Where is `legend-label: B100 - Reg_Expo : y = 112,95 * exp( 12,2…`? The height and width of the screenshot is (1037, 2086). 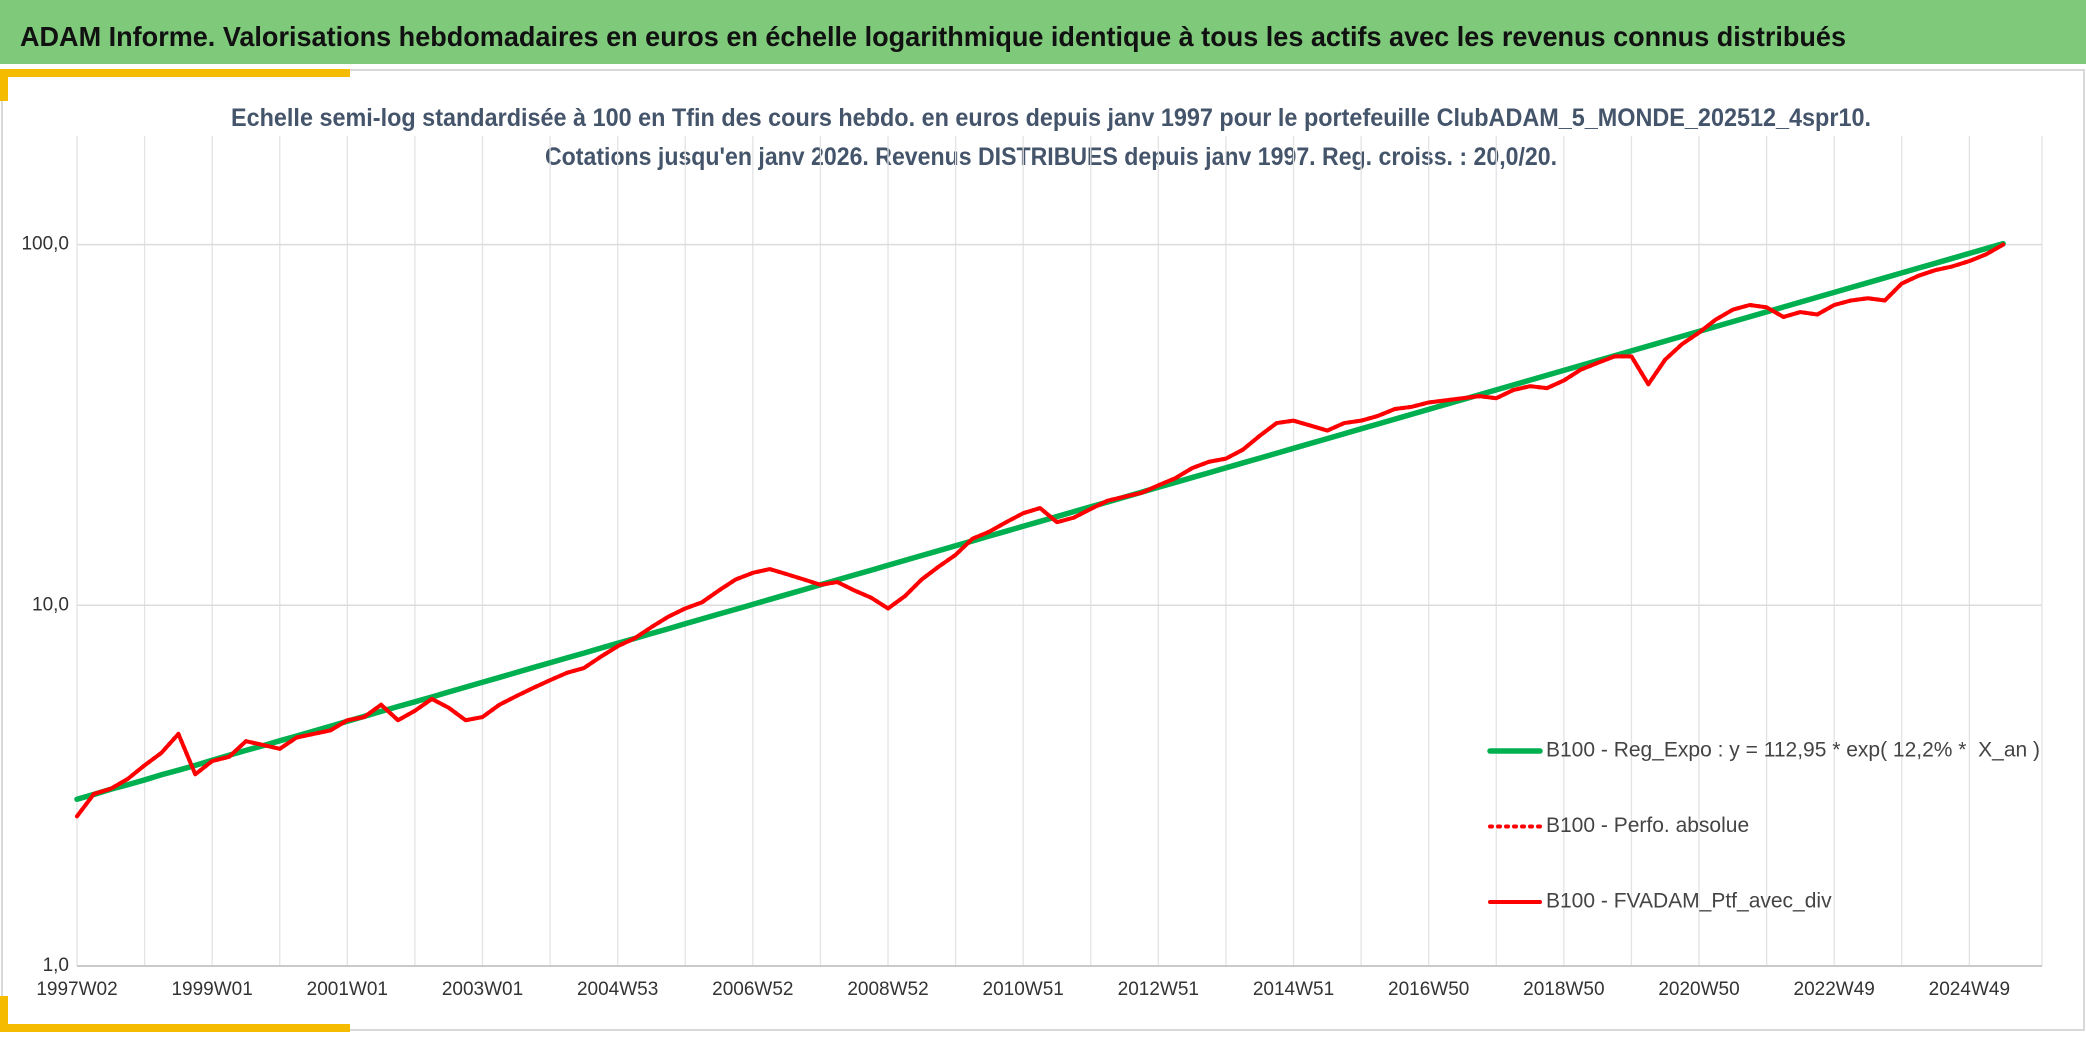
legend-label: B100 - Reg_Expo : y = 112,95 * exp( 12,2… is located at coordinates (1793, 750).